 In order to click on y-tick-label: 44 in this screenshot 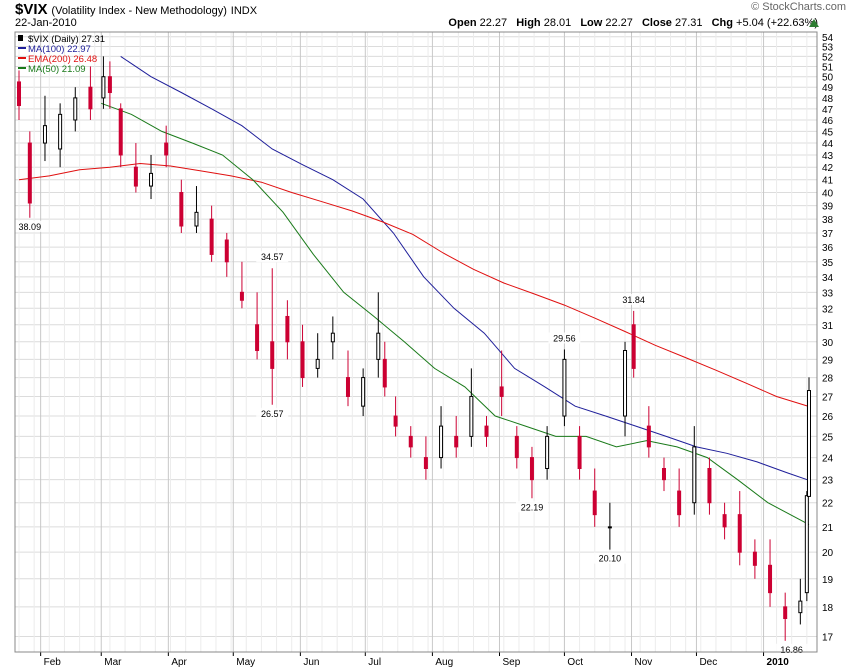, I will do `click(828, 144)`.